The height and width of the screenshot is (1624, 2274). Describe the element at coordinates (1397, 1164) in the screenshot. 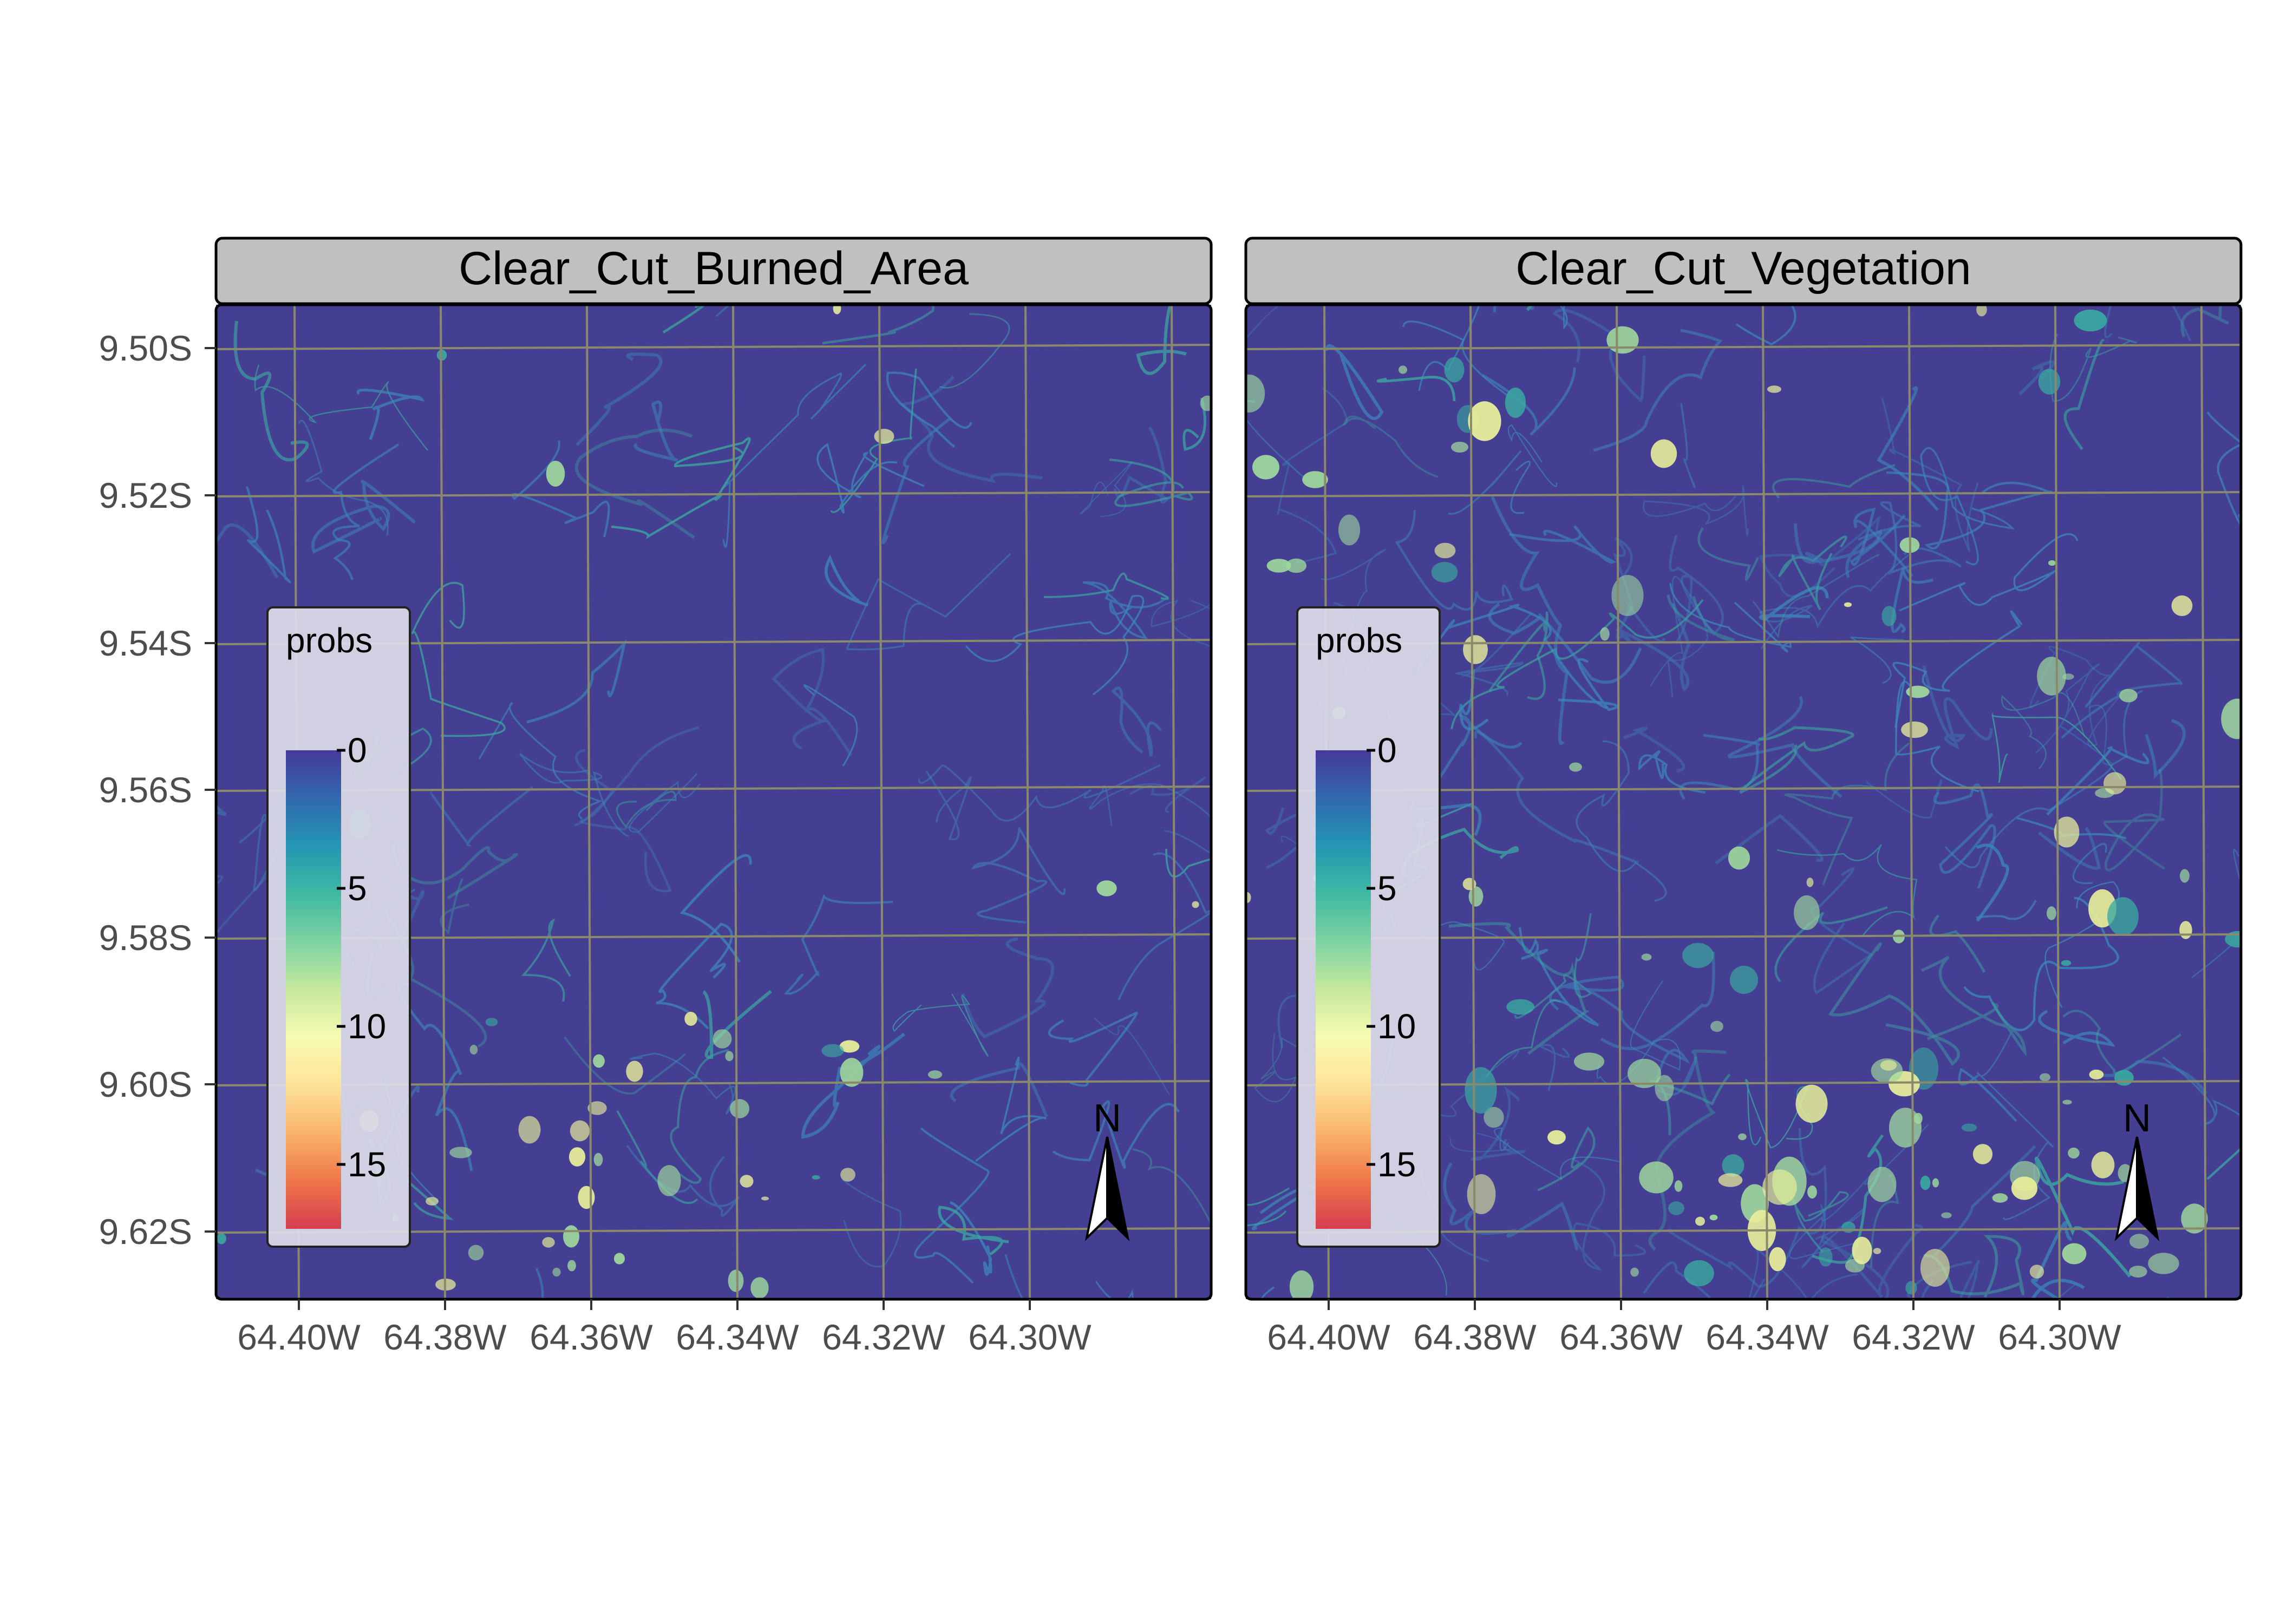

I see `legend-tick-label: 15` at that location.